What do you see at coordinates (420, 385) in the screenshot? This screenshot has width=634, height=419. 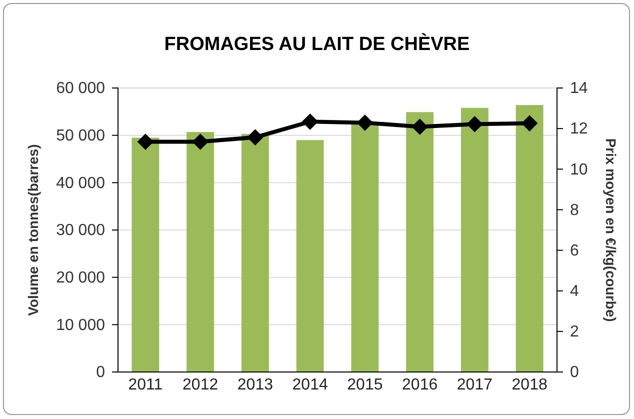 I see `x-tick-label: 2016` at bounding box center [420, 385].